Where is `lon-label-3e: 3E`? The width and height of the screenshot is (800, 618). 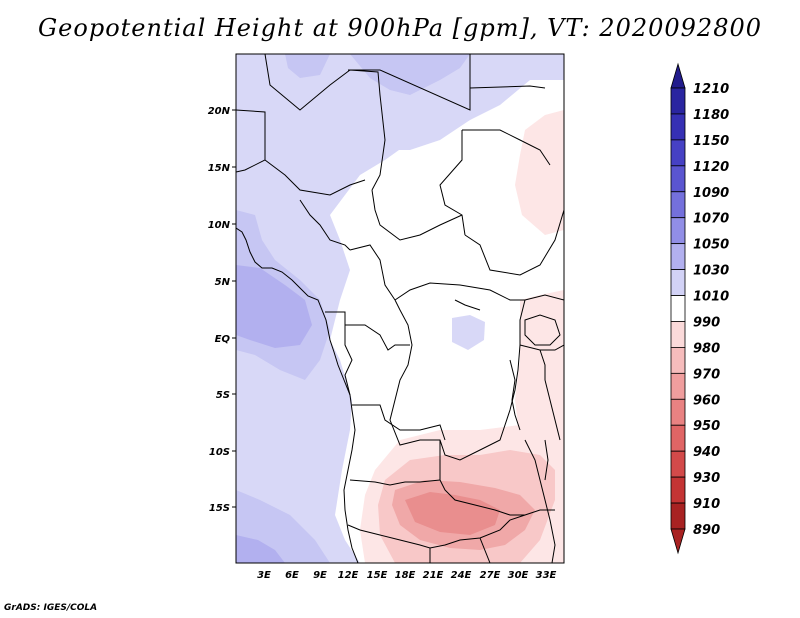
lon-label-3e: 3E is located at coordinates (264, 575).